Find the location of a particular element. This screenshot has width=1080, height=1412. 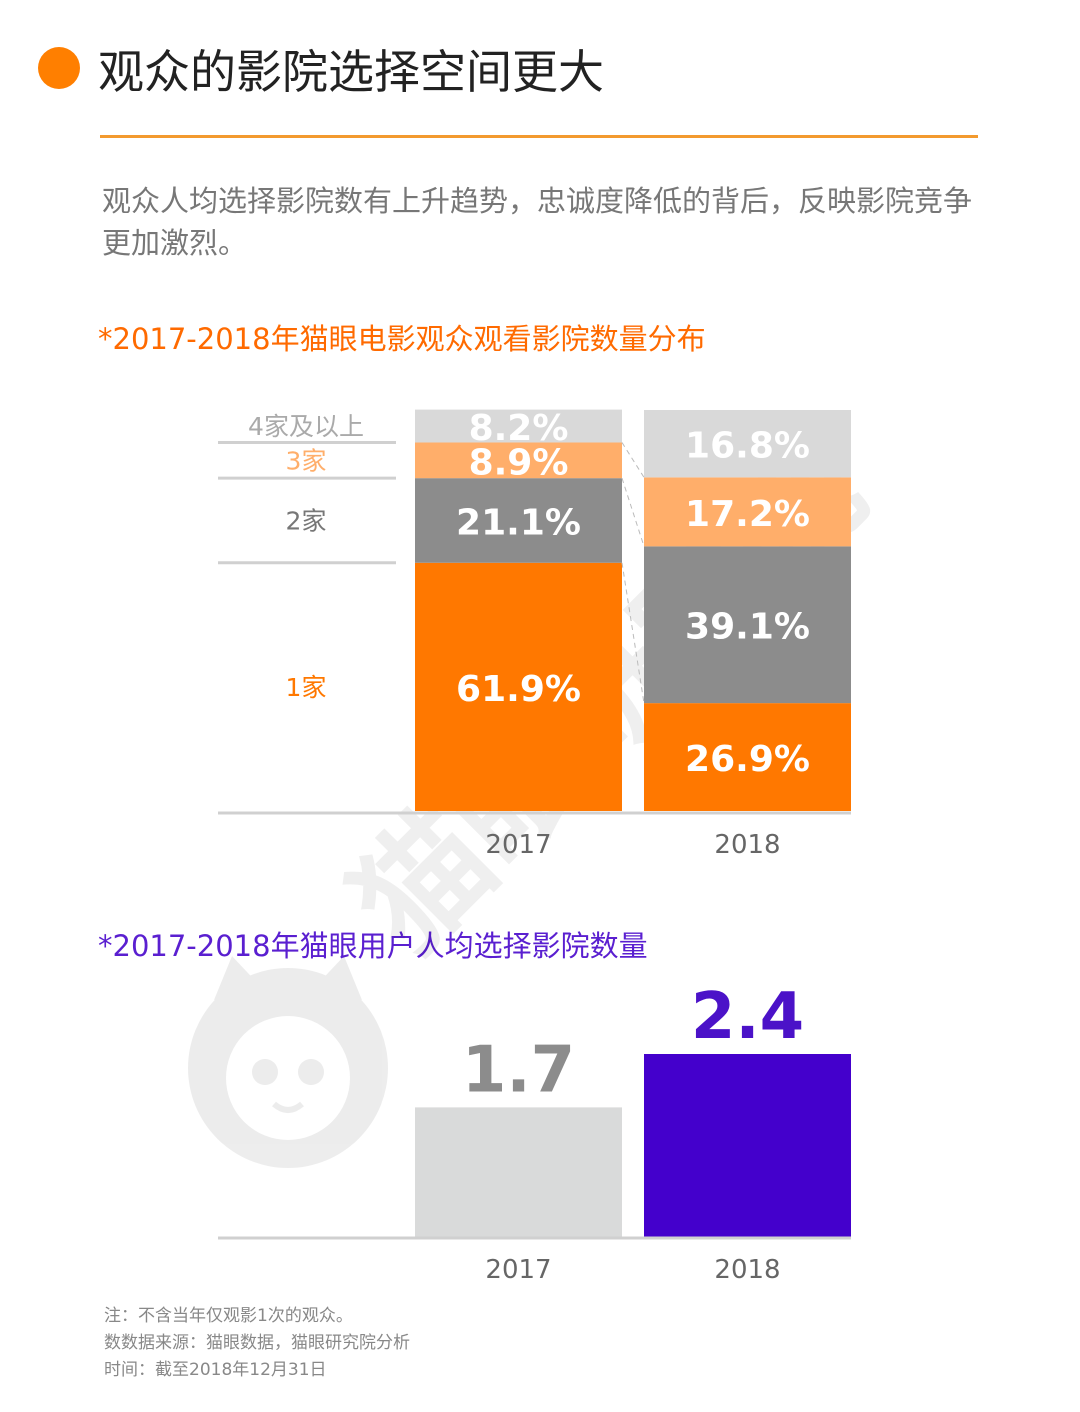

data-label-2018-4: 16.8% is located at coordinates (747, 446).